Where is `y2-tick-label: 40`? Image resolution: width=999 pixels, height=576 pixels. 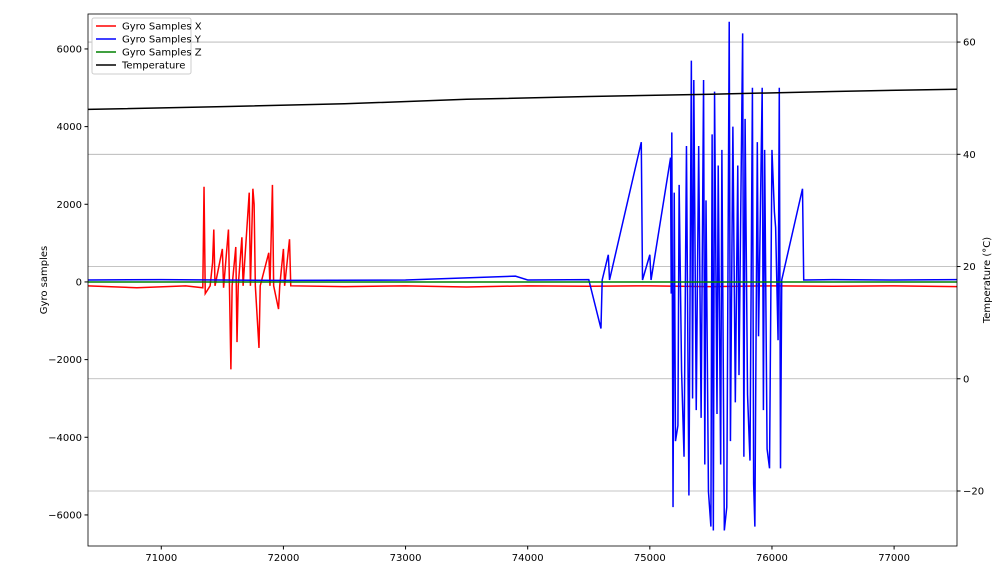
y2-tick-label: 40 is located at coordinates (969, 155).